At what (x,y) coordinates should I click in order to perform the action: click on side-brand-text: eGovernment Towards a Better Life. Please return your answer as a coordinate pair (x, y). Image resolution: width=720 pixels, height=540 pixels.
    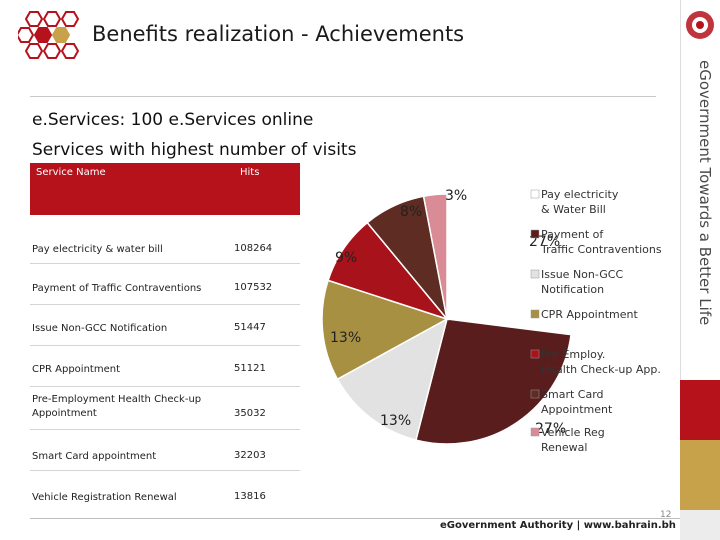
    Looking at the image, I should click on (705, 192).